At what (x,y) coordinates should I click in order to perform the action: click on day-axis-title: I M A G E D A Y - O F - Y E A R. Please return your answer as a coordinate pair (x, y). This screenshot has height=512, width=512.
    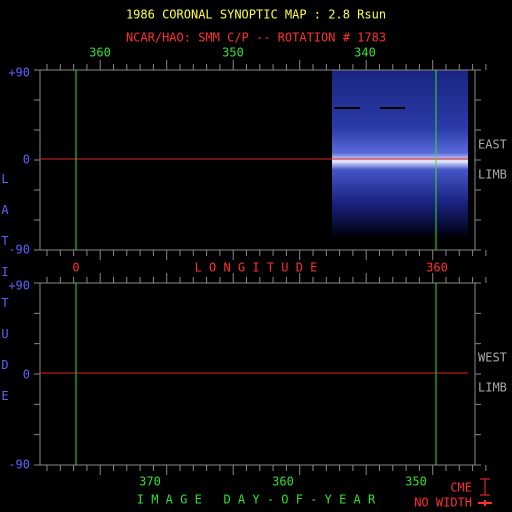
    Looking at the image, I should click on (256, 500).